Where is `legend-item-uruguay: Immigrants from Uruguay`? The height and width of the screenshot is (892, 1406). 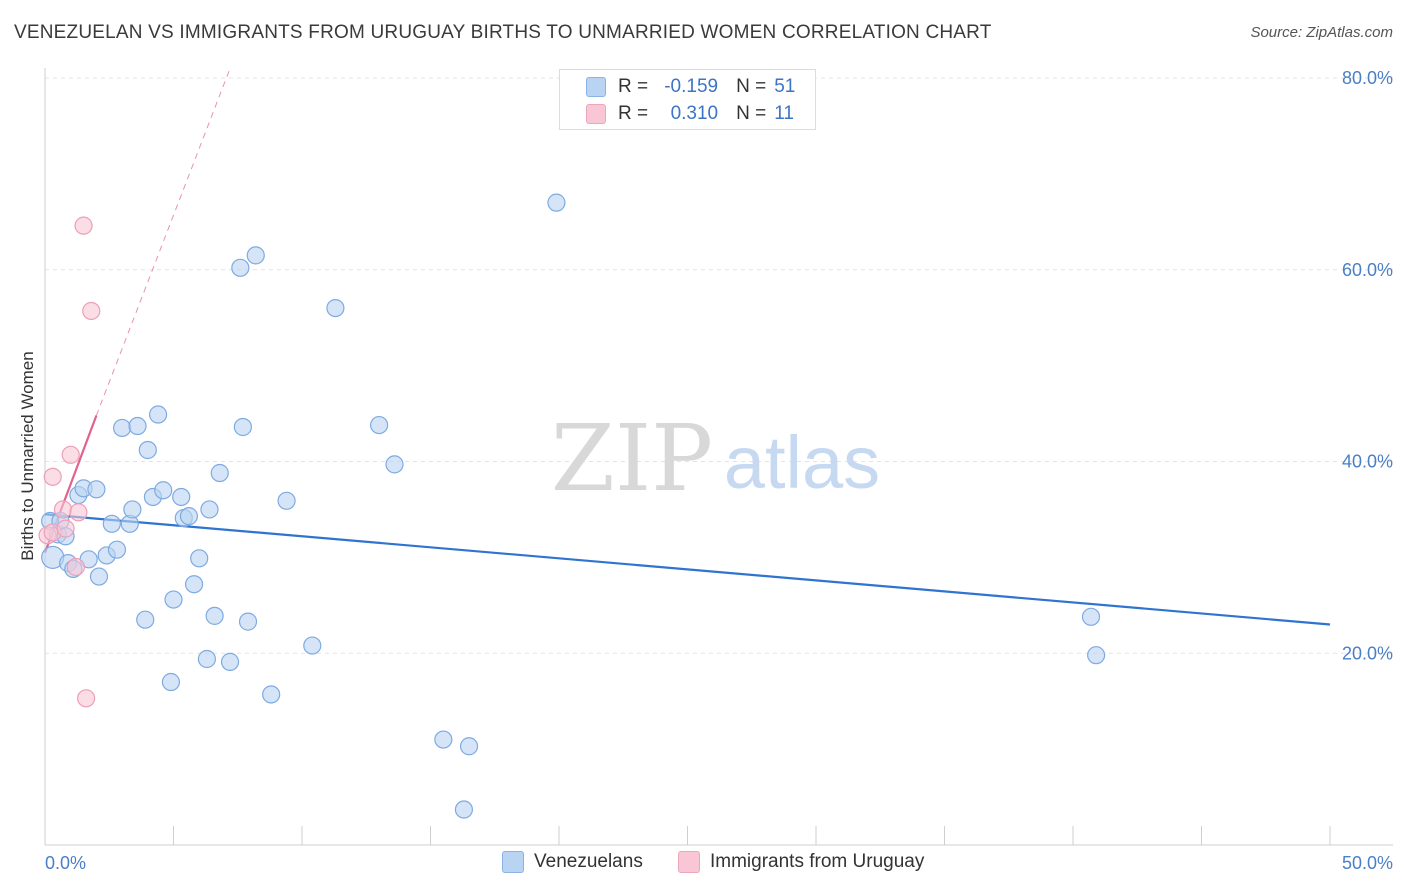
legend-item-uruguay: Immigrants from Uruguay is located at coordinates (801, 862).